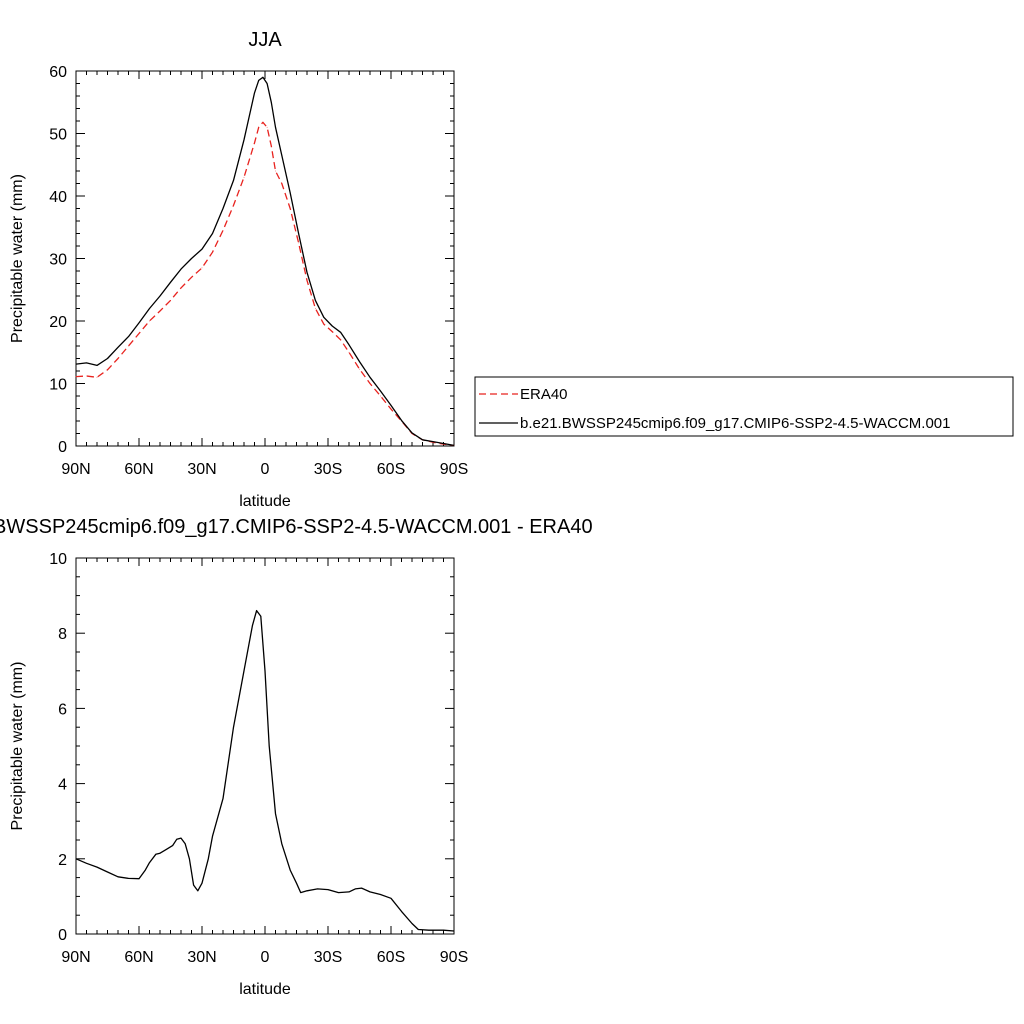  Describe the element at coordinates (62, 709) in the screenshot. I see `y-tick-label: 6` at that location.